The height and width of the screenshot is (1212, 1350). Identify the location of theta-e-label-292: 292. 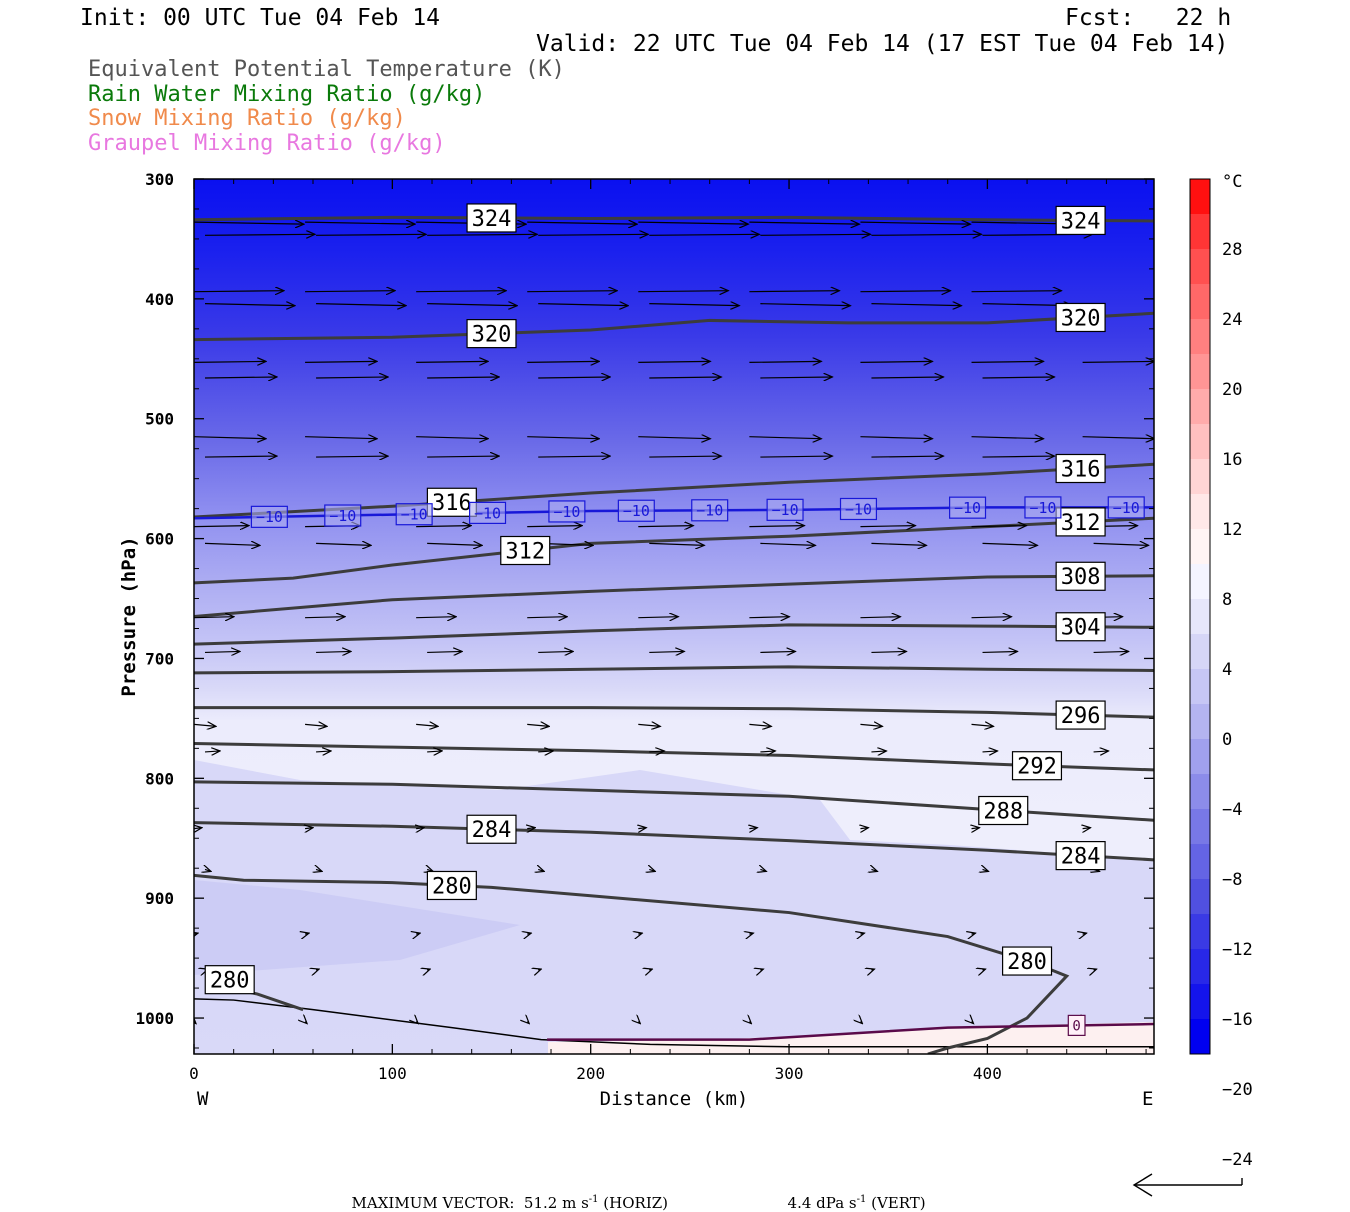
(1037, 766).